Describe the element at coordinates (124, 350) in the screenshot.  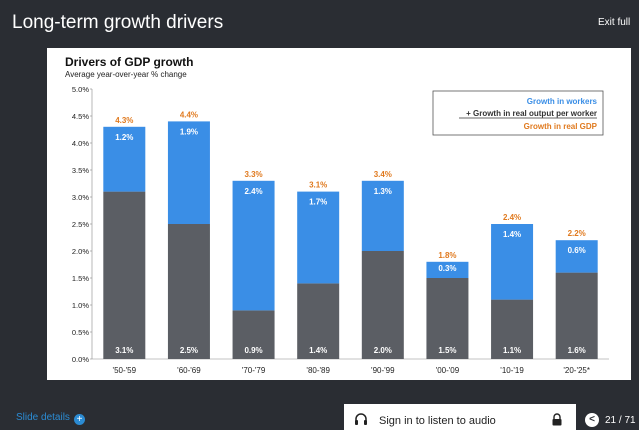
I see `output-per-worker-label: 3.1%` at that location.